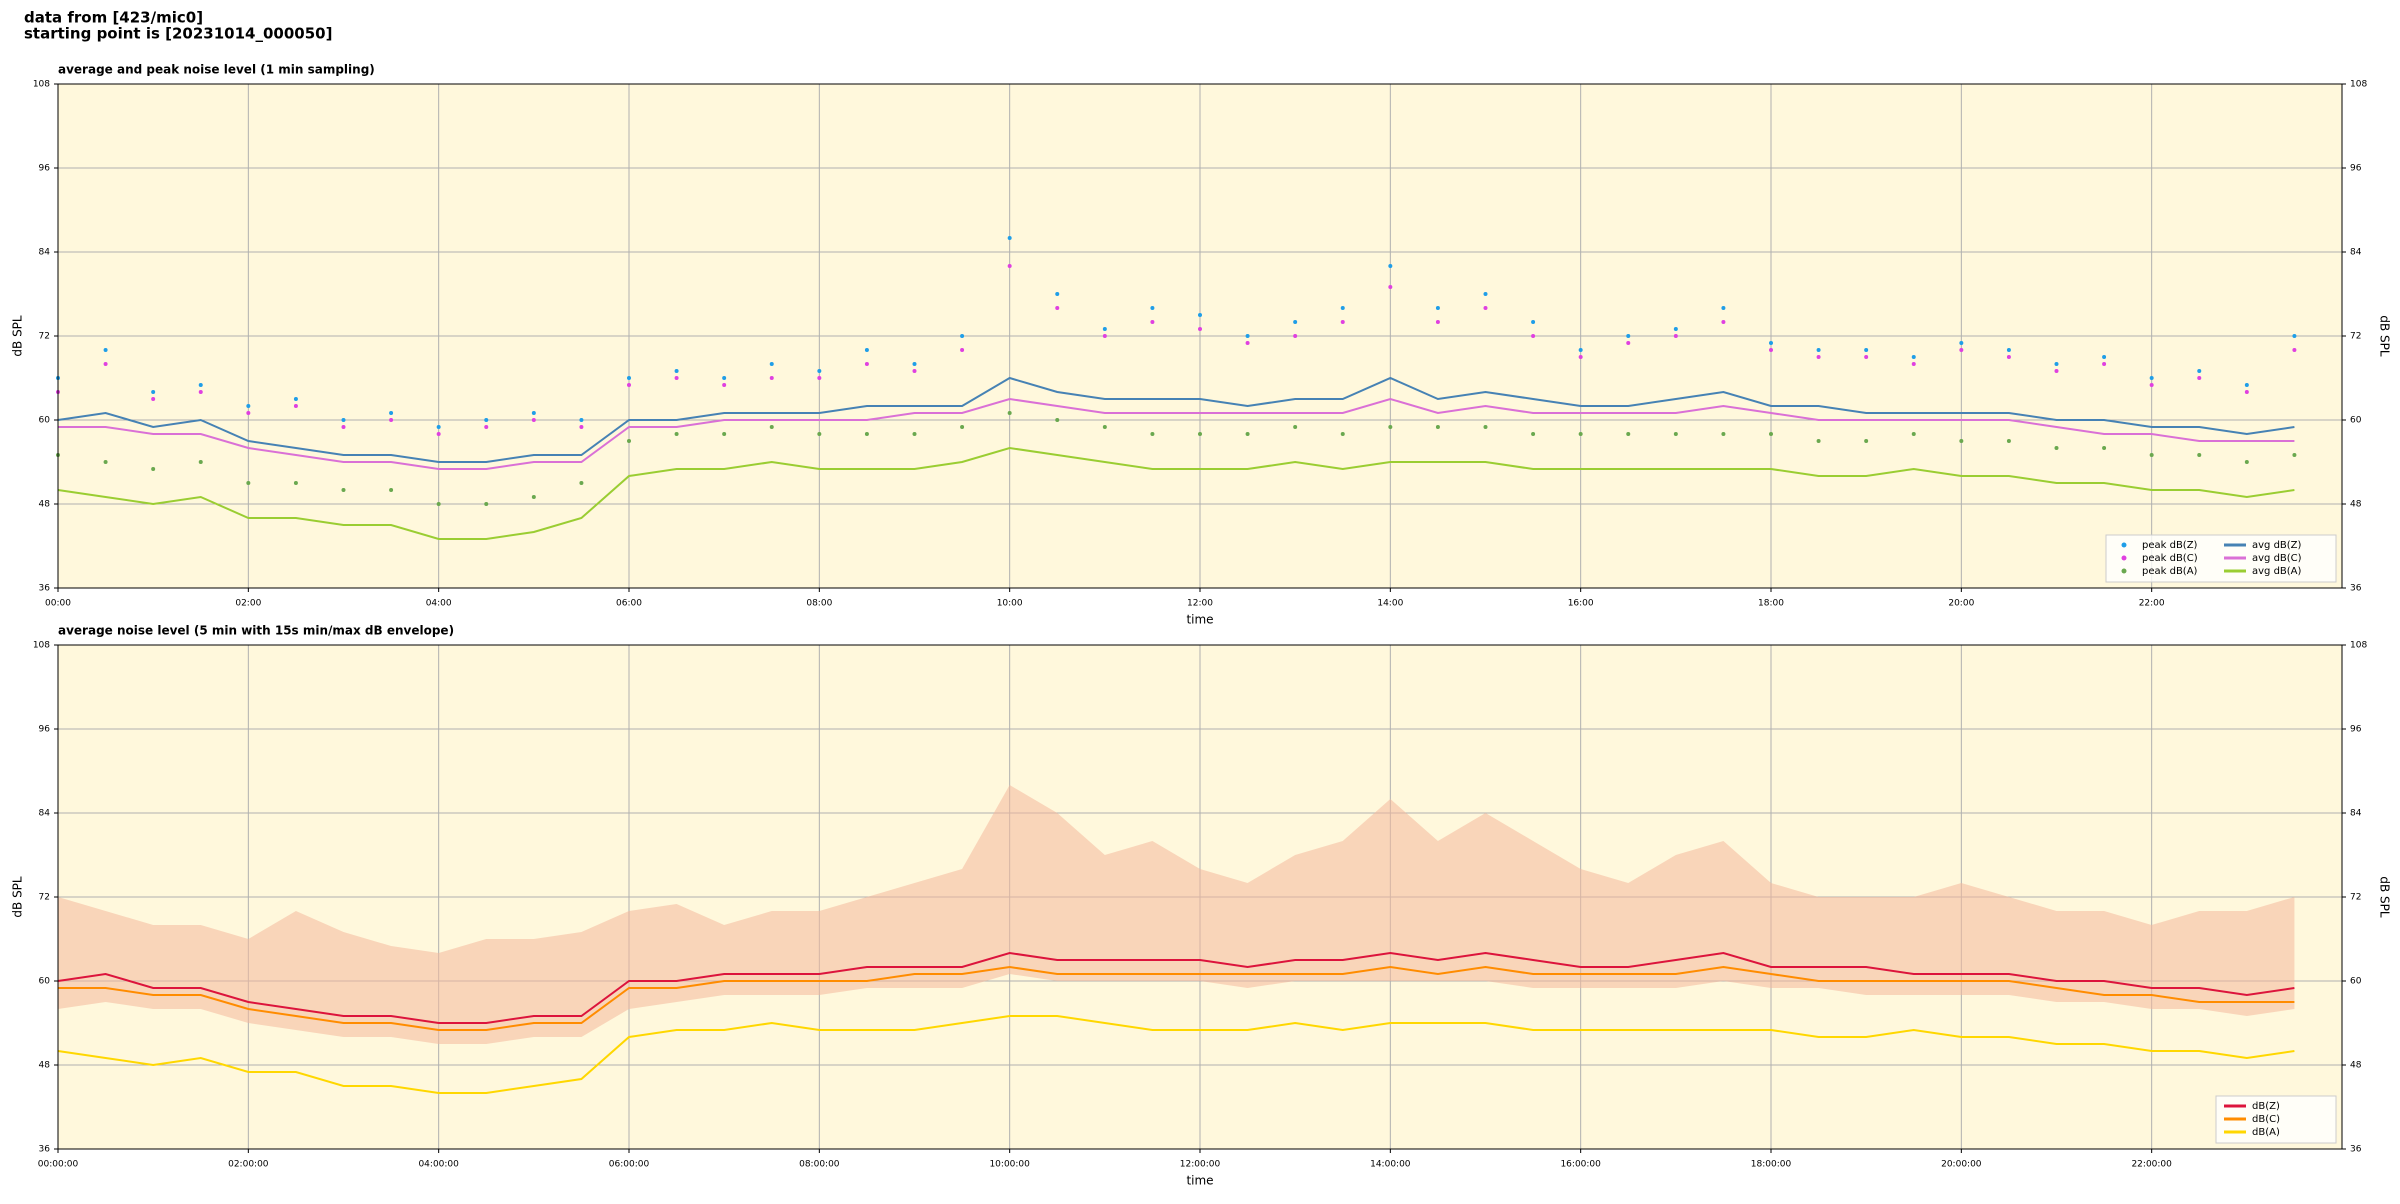 The width and height of the screenshot is (2400, 1204). Describe the element at coordinates (1009, 1165) in the screenshot. I see `x-tick-label: 10:00:00` at that location.